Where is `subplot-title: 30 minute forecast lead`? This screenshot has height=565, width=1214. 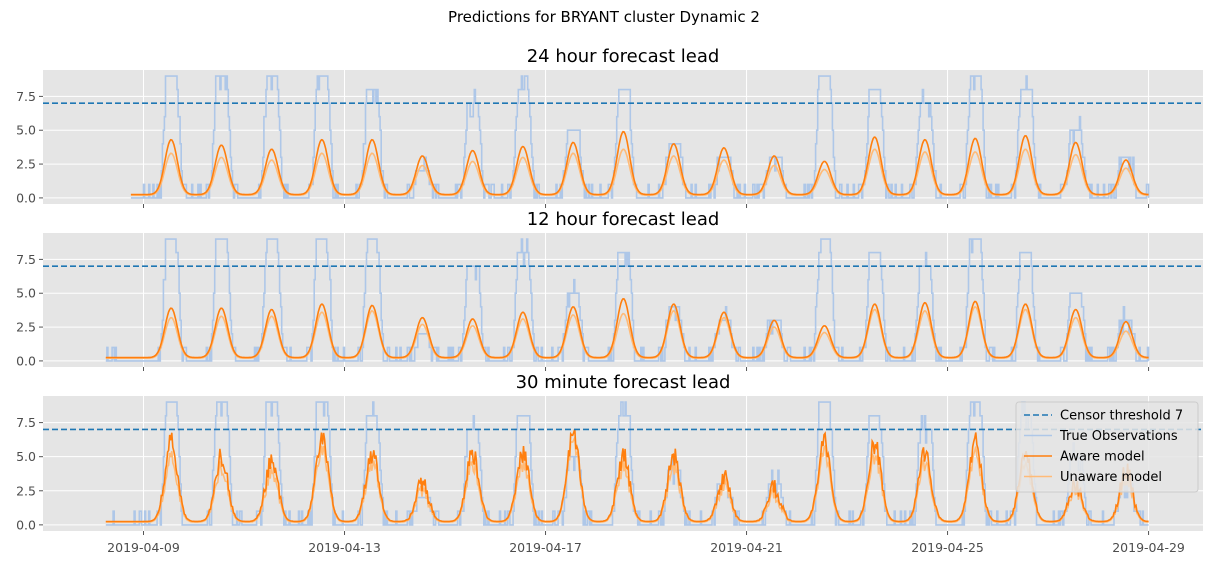 subplot-title: 30 minute forecast lead is located at coordinates (623, 382).